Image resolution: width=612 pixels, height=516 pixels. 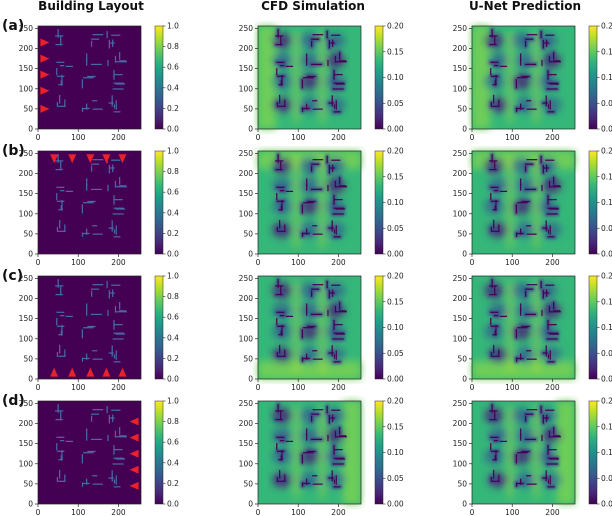 I want to click on panel-layout-a: 0 50 100 150 200 250 0 100 200 0.0 0.2 0.4 0.6 0.8 1.0, so click(x=99, y=82).